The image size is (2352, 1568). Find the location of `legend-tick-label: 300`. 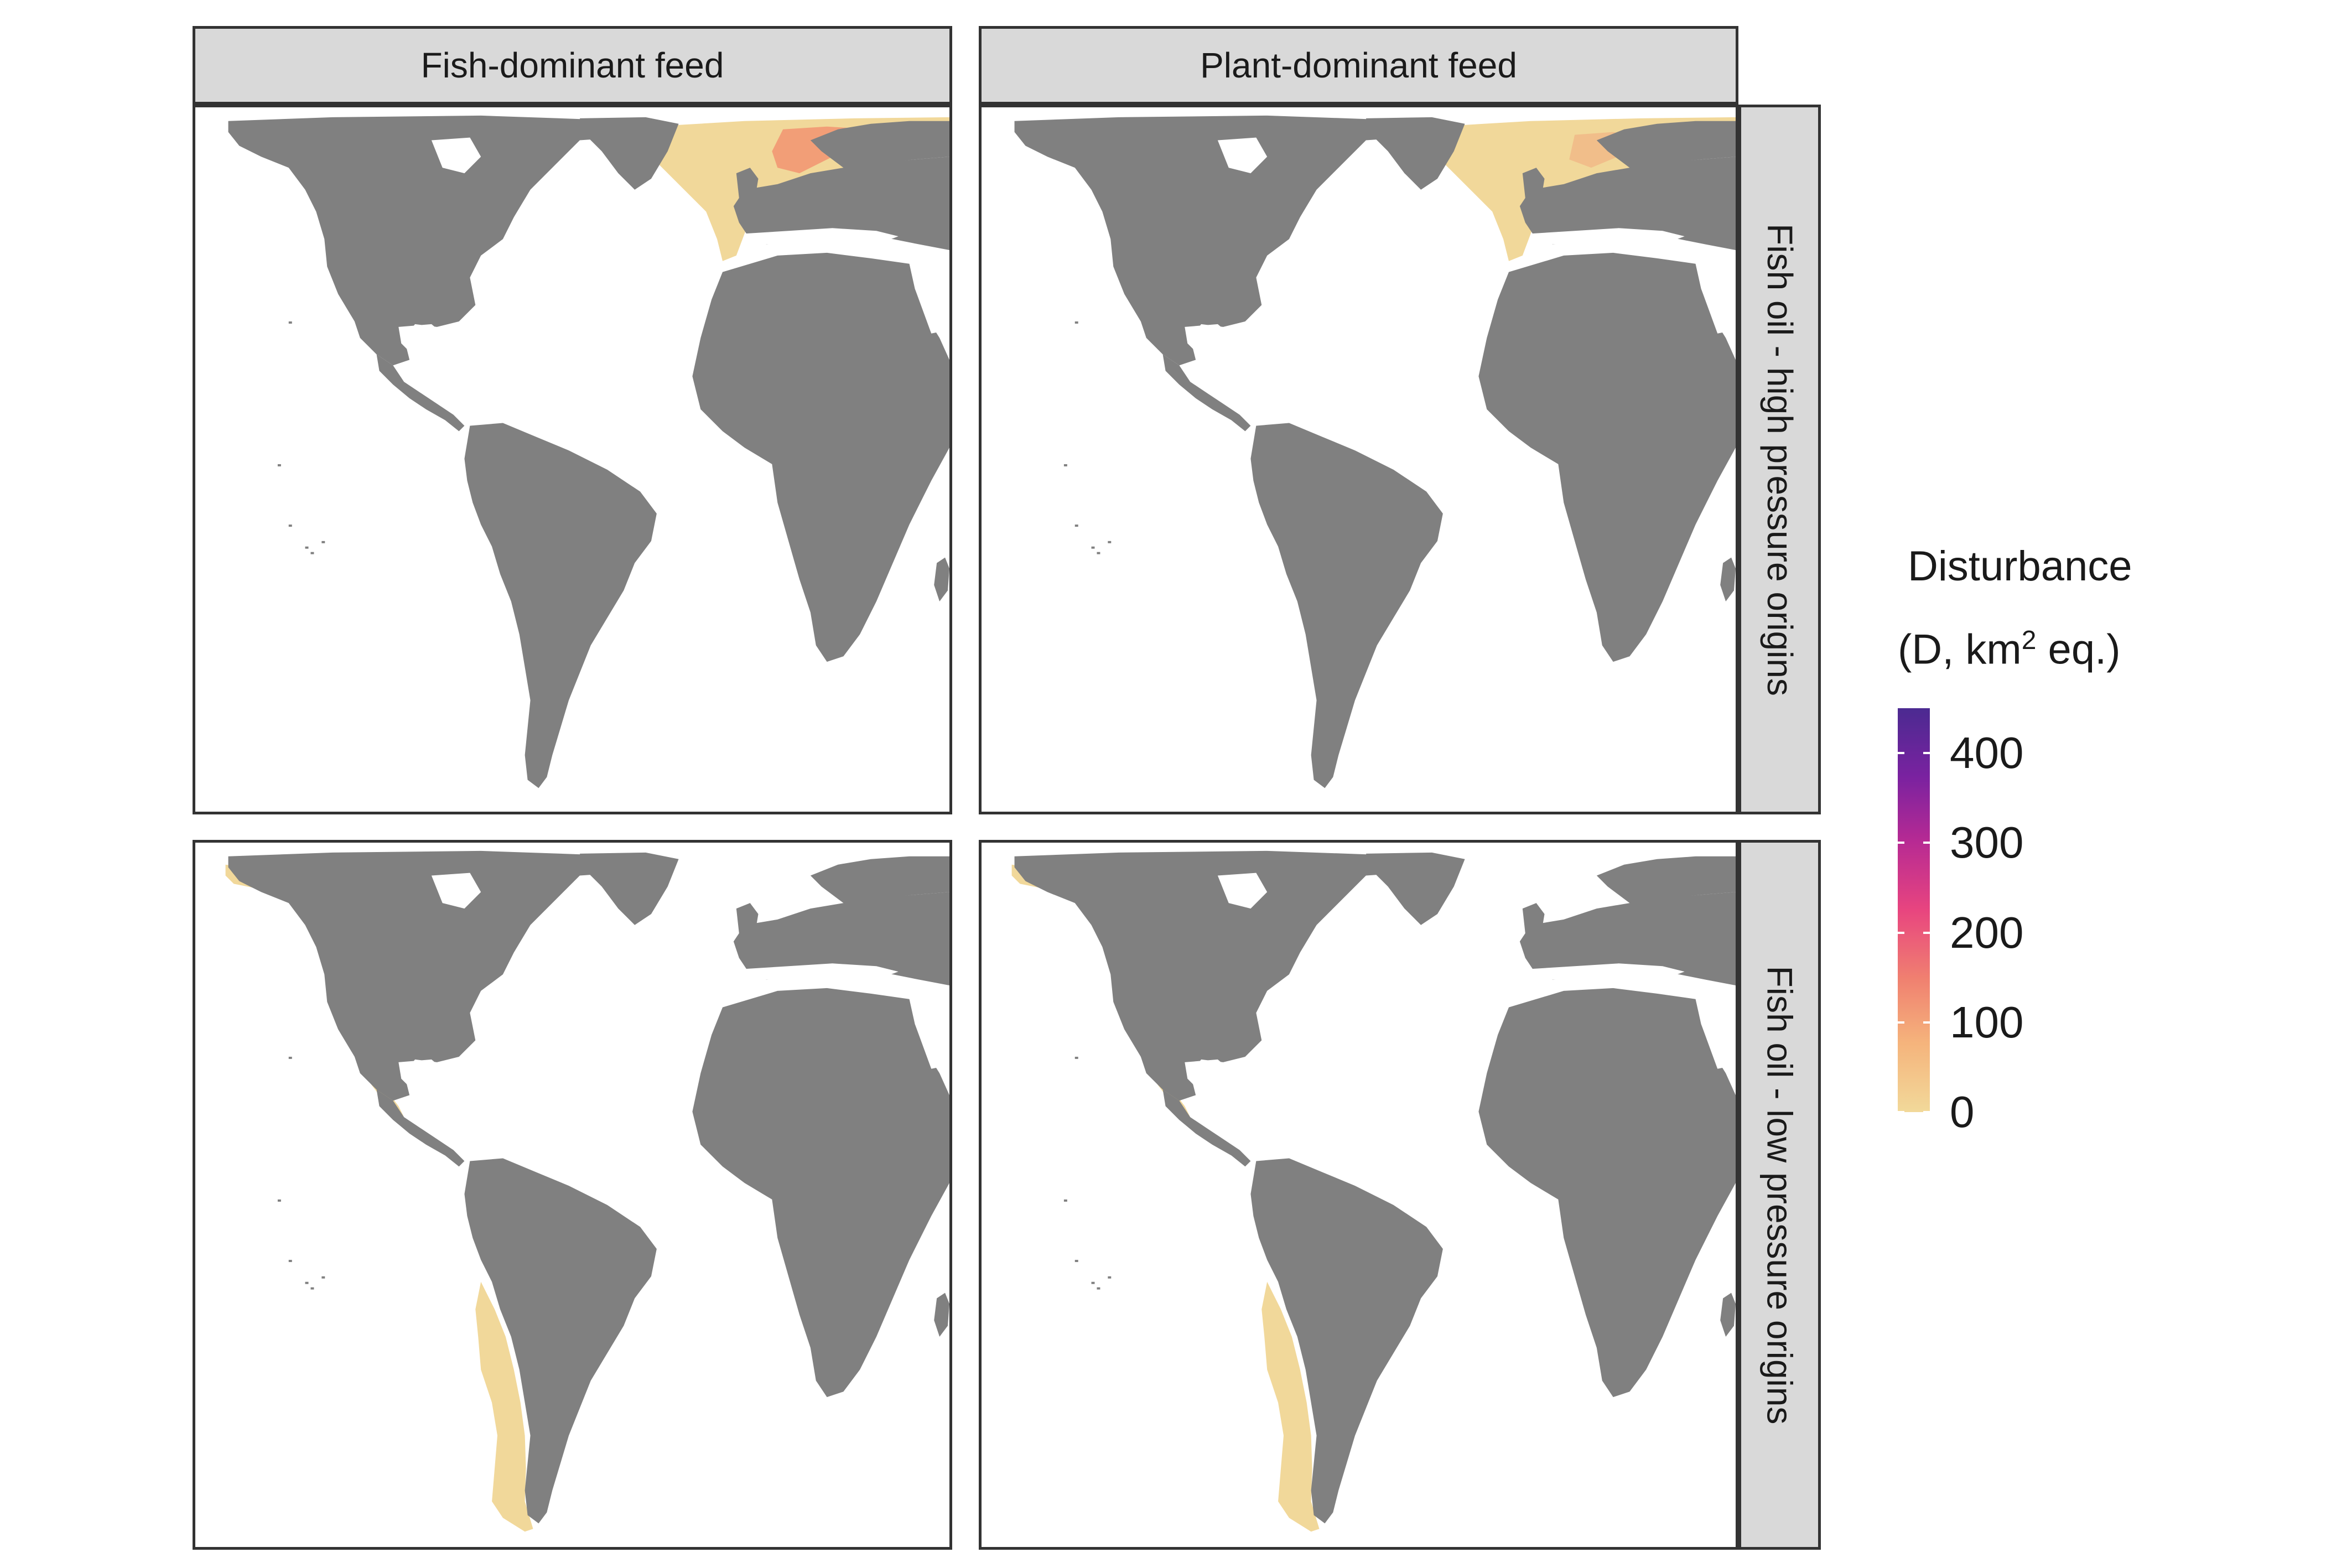

legend-tick-label: 300 is located at coordinates (1987, 843).